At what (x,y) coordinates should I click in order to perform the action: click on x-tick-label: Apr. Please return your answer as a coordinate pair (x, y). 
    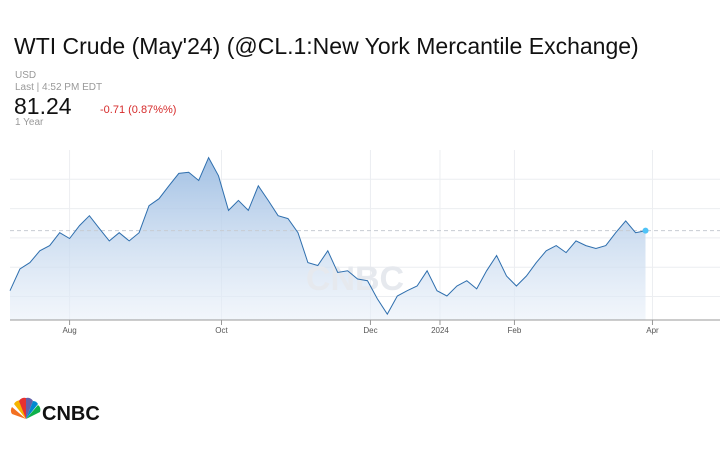
    Looking at the image, I should click on (652, 330).